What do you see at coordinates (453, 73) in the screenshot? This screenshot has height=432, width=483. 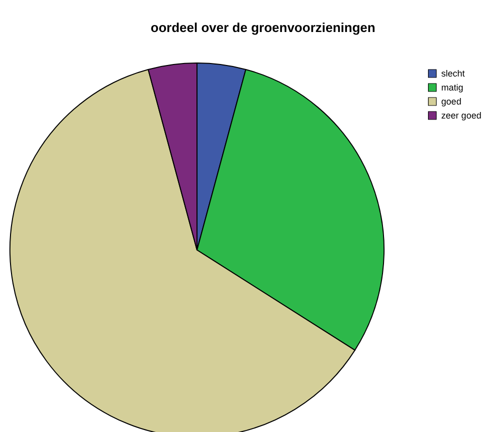 I see `legend-label: slecht` at bounding box center [453, 73].